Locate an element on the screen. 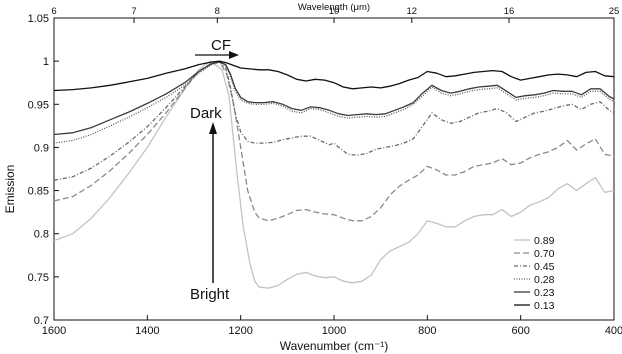  x-axis-label: Wavenumber (cm⁻¹) is located at coordinates (334, 346).